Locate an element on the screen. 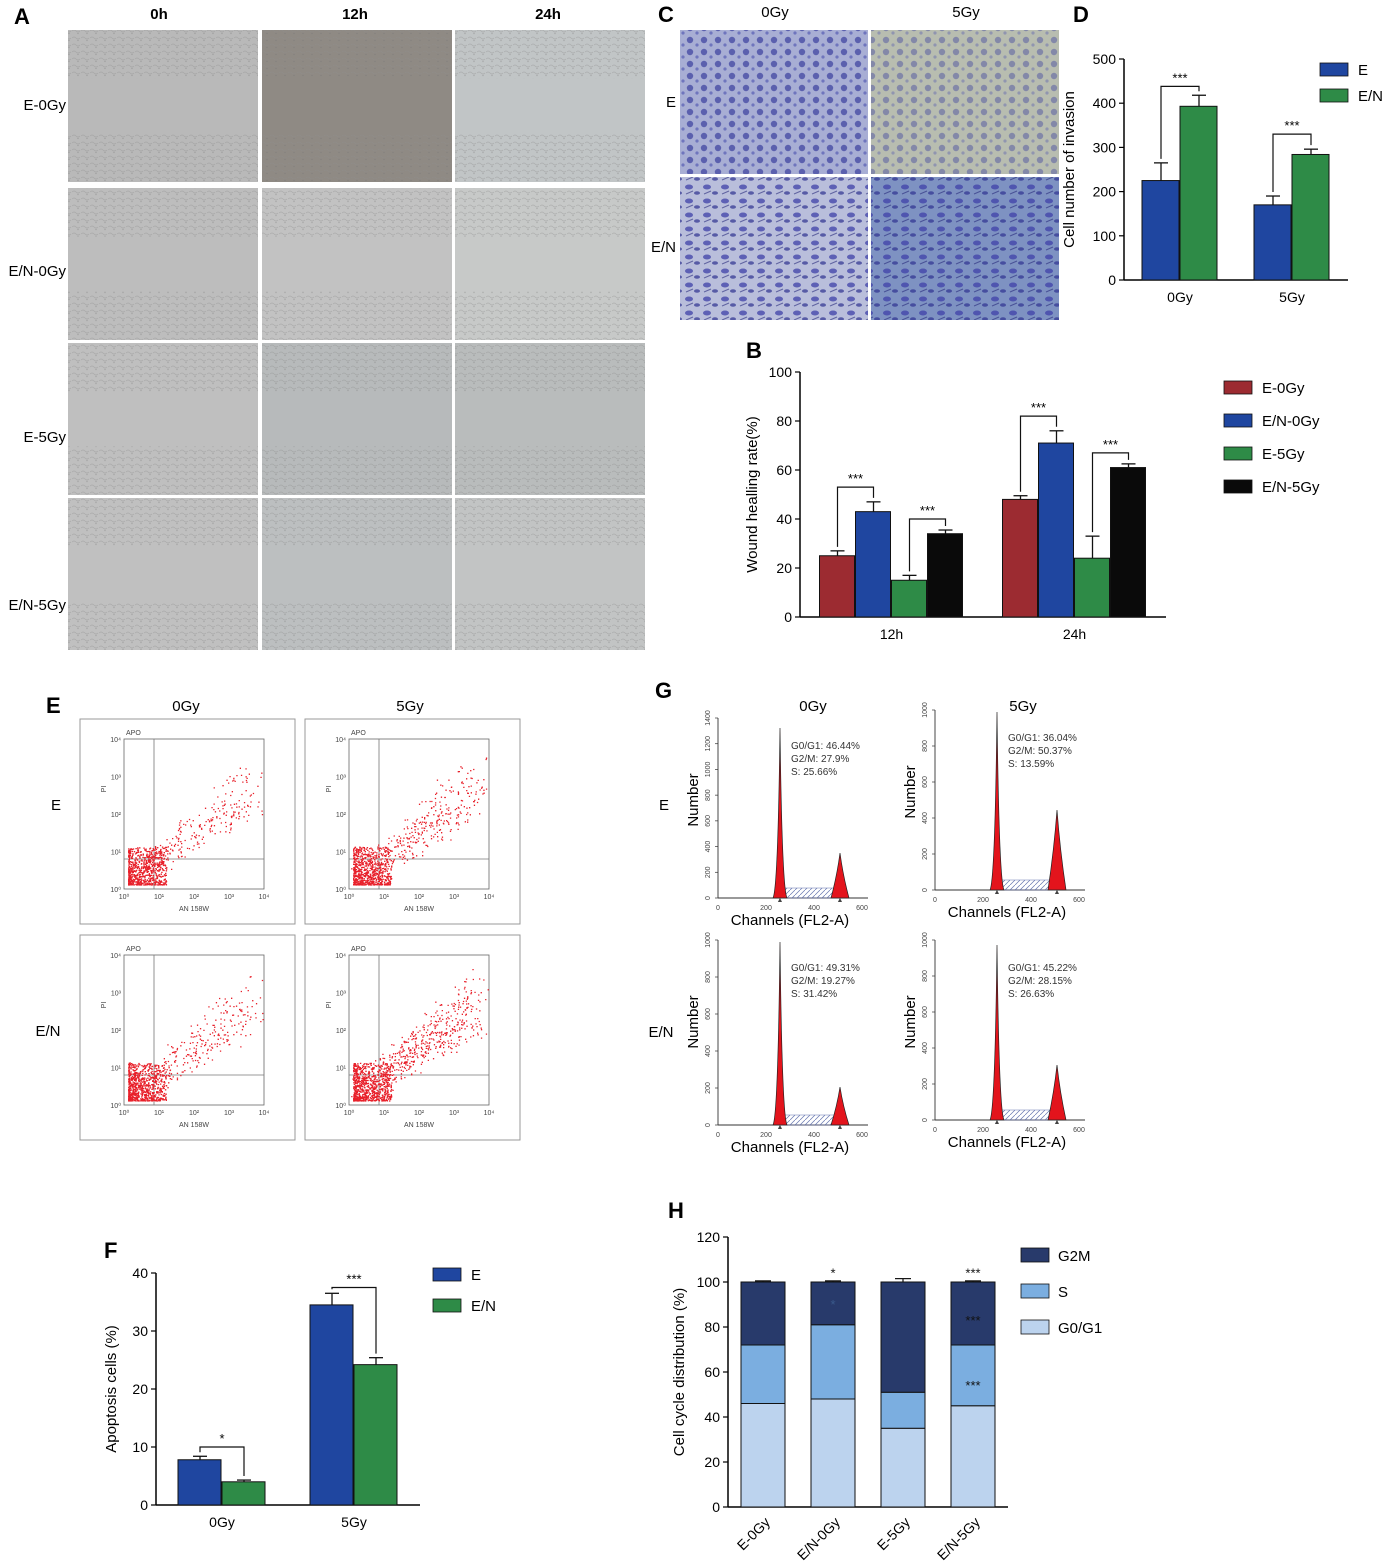 This screenshot has width=1388, height=1564. invasion-images is located at coordinates (869, 175).